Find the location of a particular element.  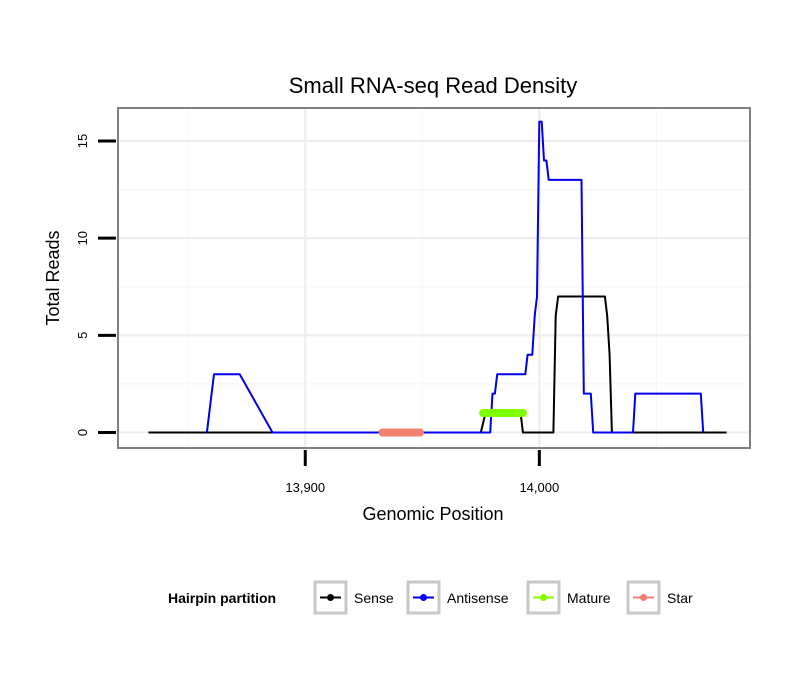

y-axis-label: Total Reads is located at coordinates (53, 277).